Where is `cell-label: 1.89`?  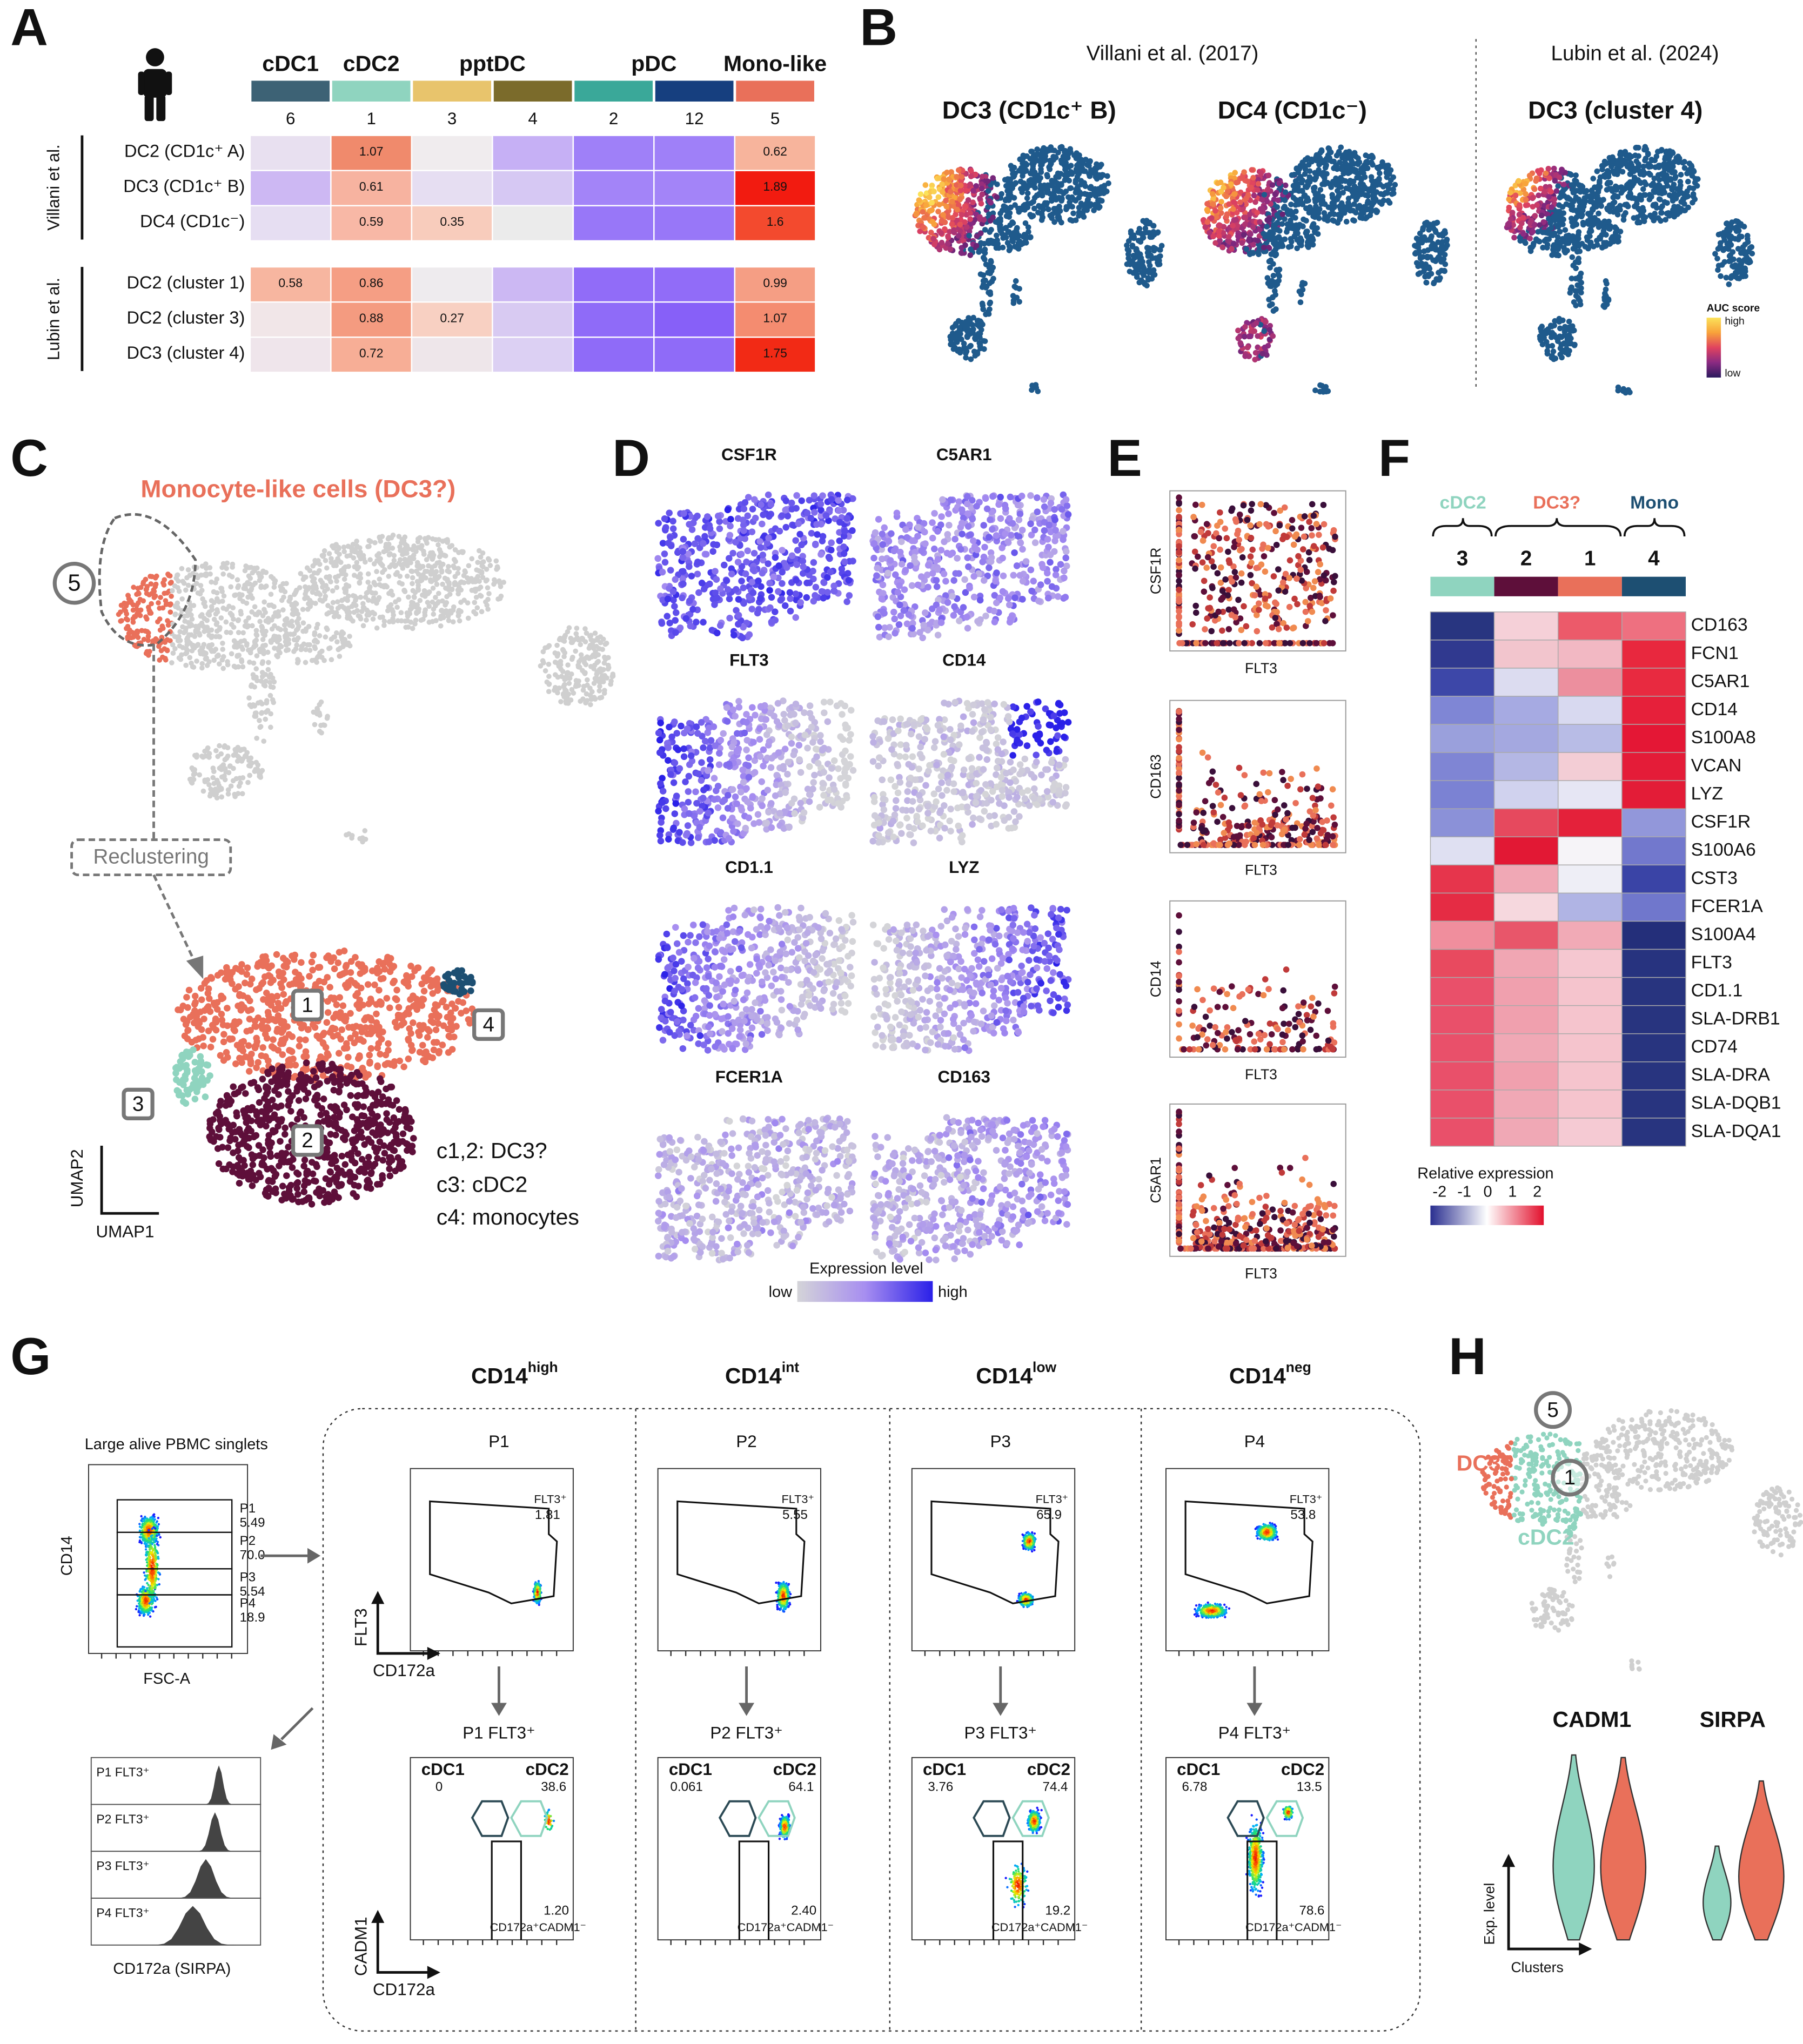 cell-label: 1.89 is located at coordinates (775, 186).